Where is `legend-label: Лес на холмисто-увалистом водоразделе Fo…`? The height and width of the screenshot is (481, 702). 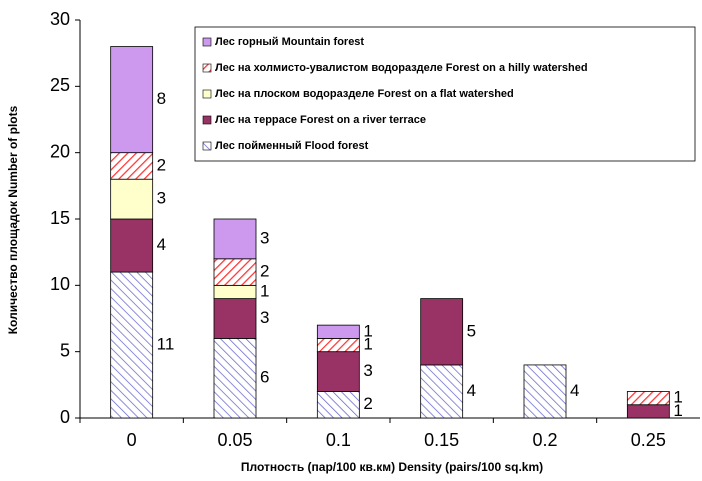
legend-label: Лес на холмисто-увалистом водоразделе Fo… is located at coordinates (401, 68).